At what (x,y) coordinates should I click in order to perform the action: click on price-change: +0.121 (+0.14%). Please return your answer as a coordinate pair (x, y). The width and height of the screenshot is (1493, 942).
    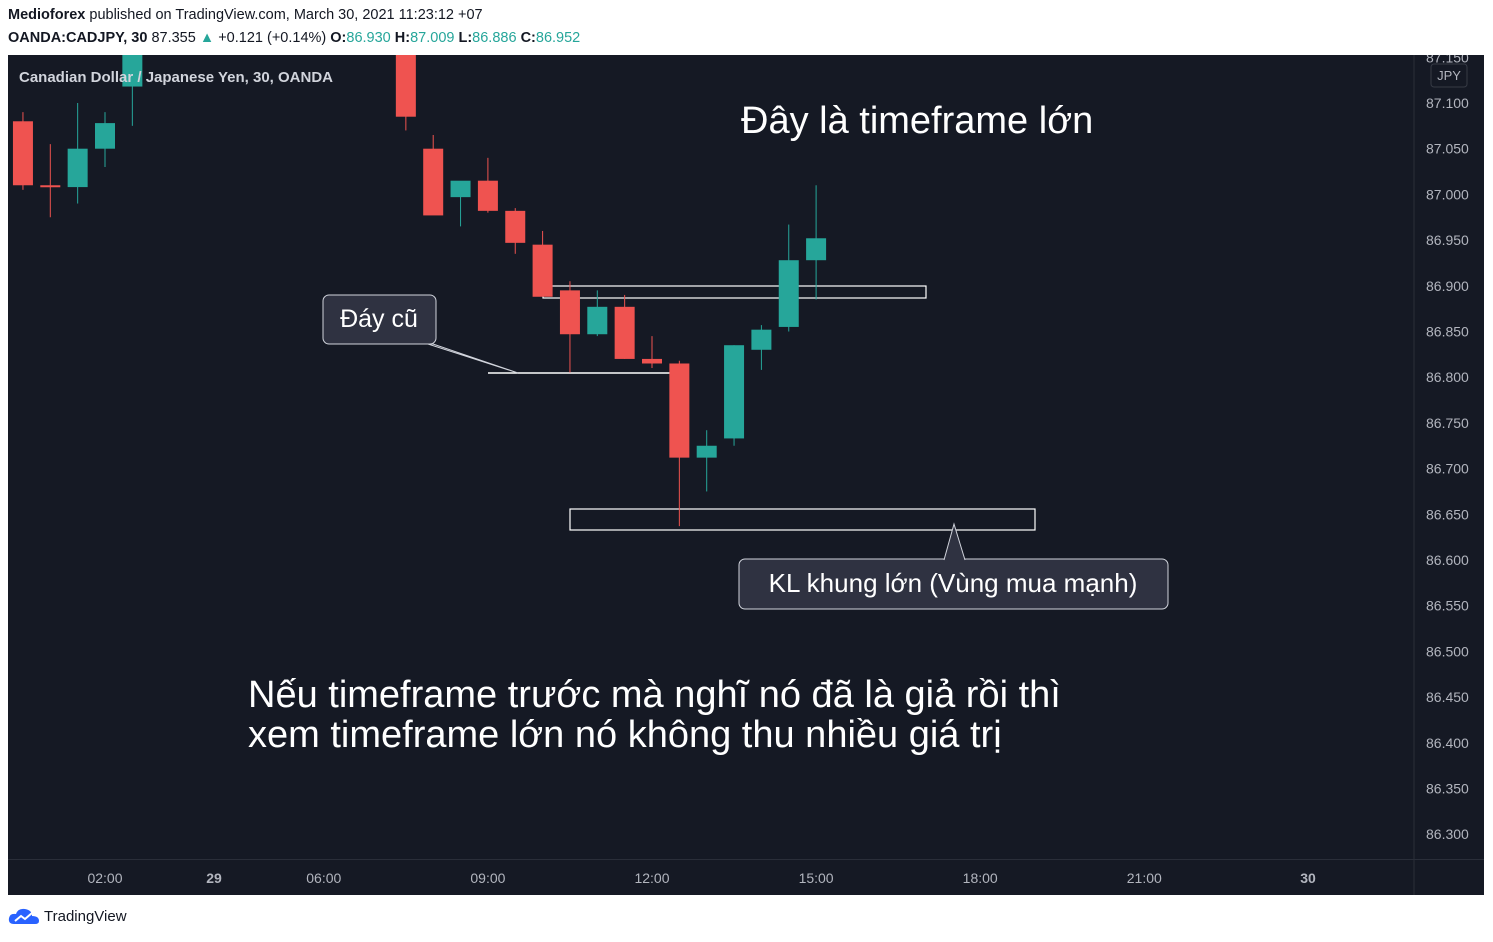
    Looking at the image, I should click on (272, 38).